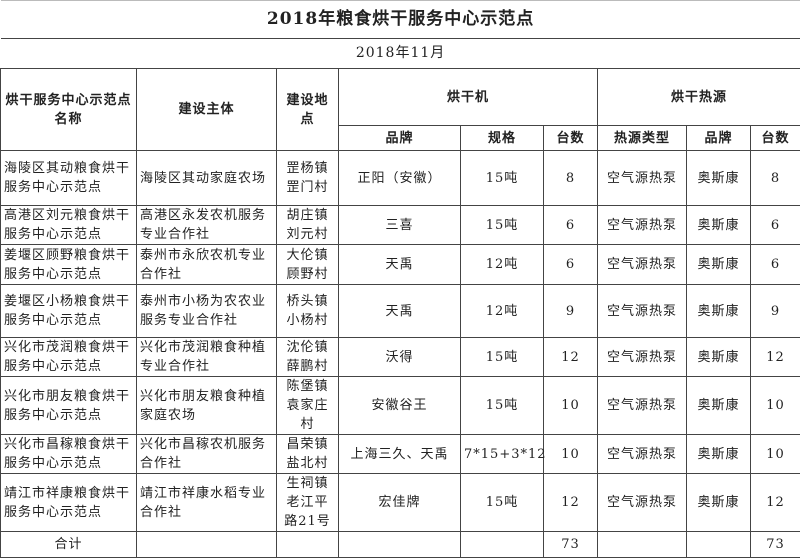 Image resolution: width=800 pixels, height=558 pixels. Describe the element at coordinates (400, 20) in the screenshot. I see `table-title: 2018年粮食烘干服务中心示范点` at that location.